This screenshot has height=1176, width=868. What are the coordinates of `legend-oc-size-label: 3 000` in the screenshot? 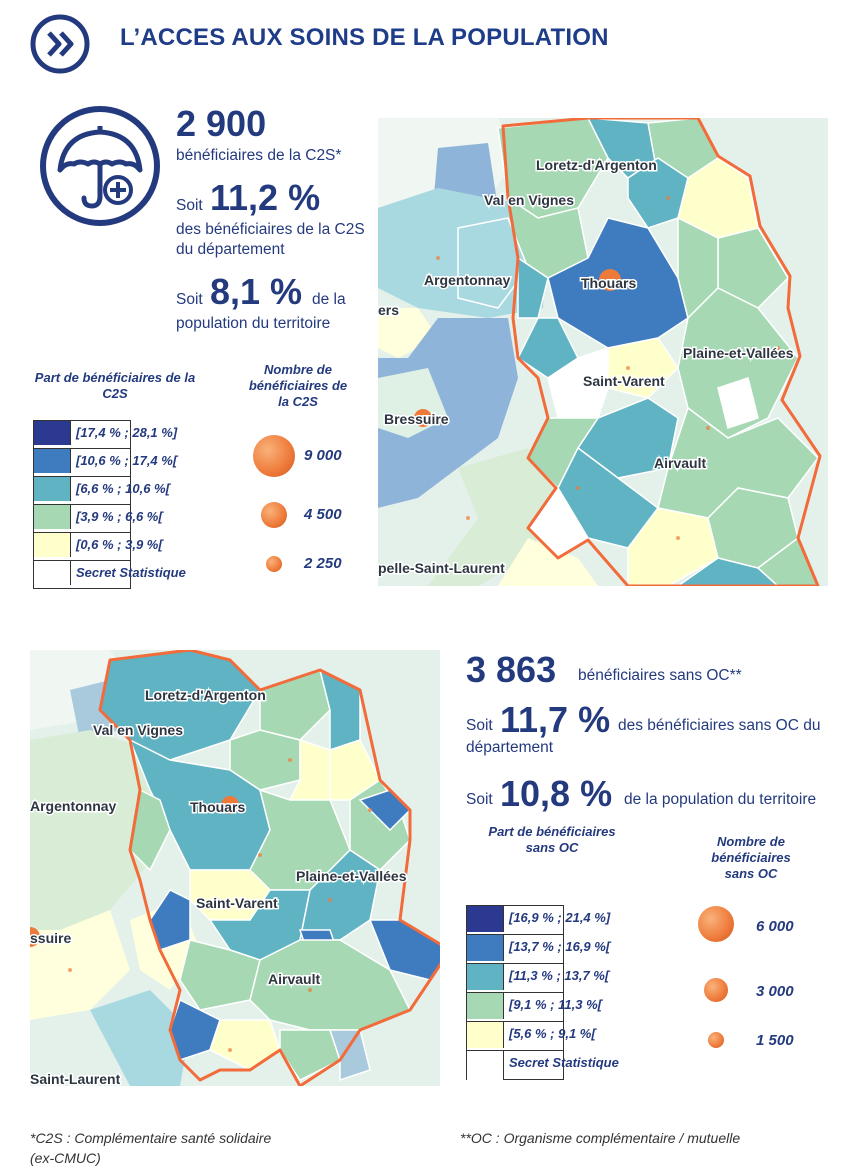 It's located at (775, 991).